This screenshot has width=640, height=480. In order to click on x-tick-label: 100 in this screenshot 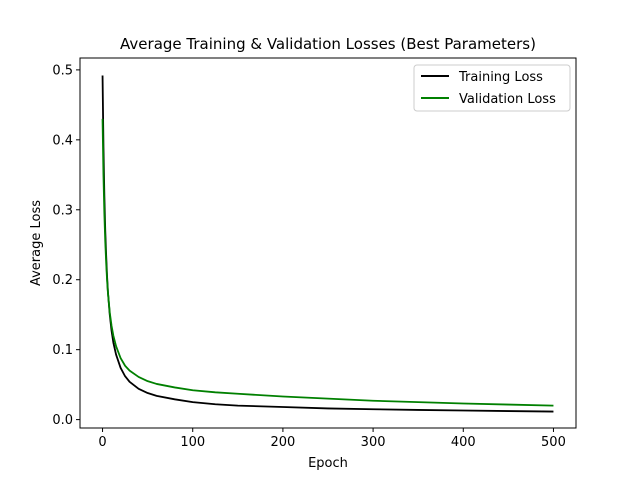, I will do `click(192, 442)`.